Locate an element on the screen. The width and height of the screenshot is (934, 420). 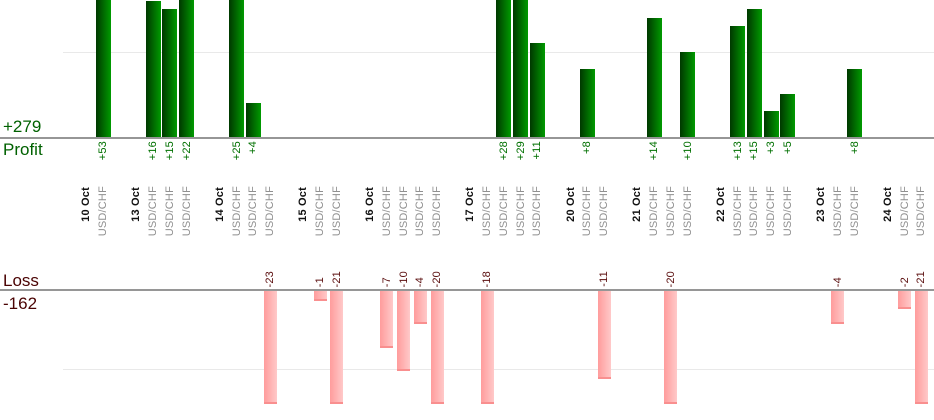
date-label: 20 Oct is located at coordinates (570, 204).